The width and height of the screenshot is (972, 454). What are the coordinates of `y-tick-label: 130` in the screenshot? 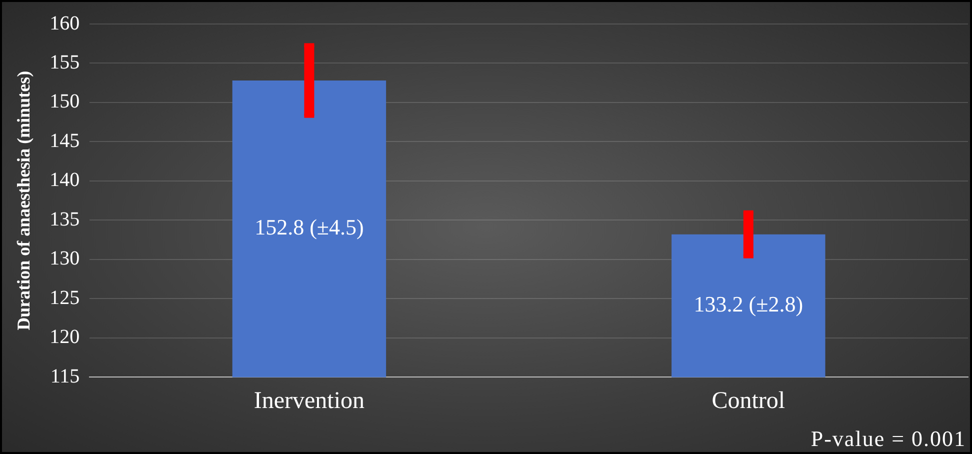 It's located at (65, 259).